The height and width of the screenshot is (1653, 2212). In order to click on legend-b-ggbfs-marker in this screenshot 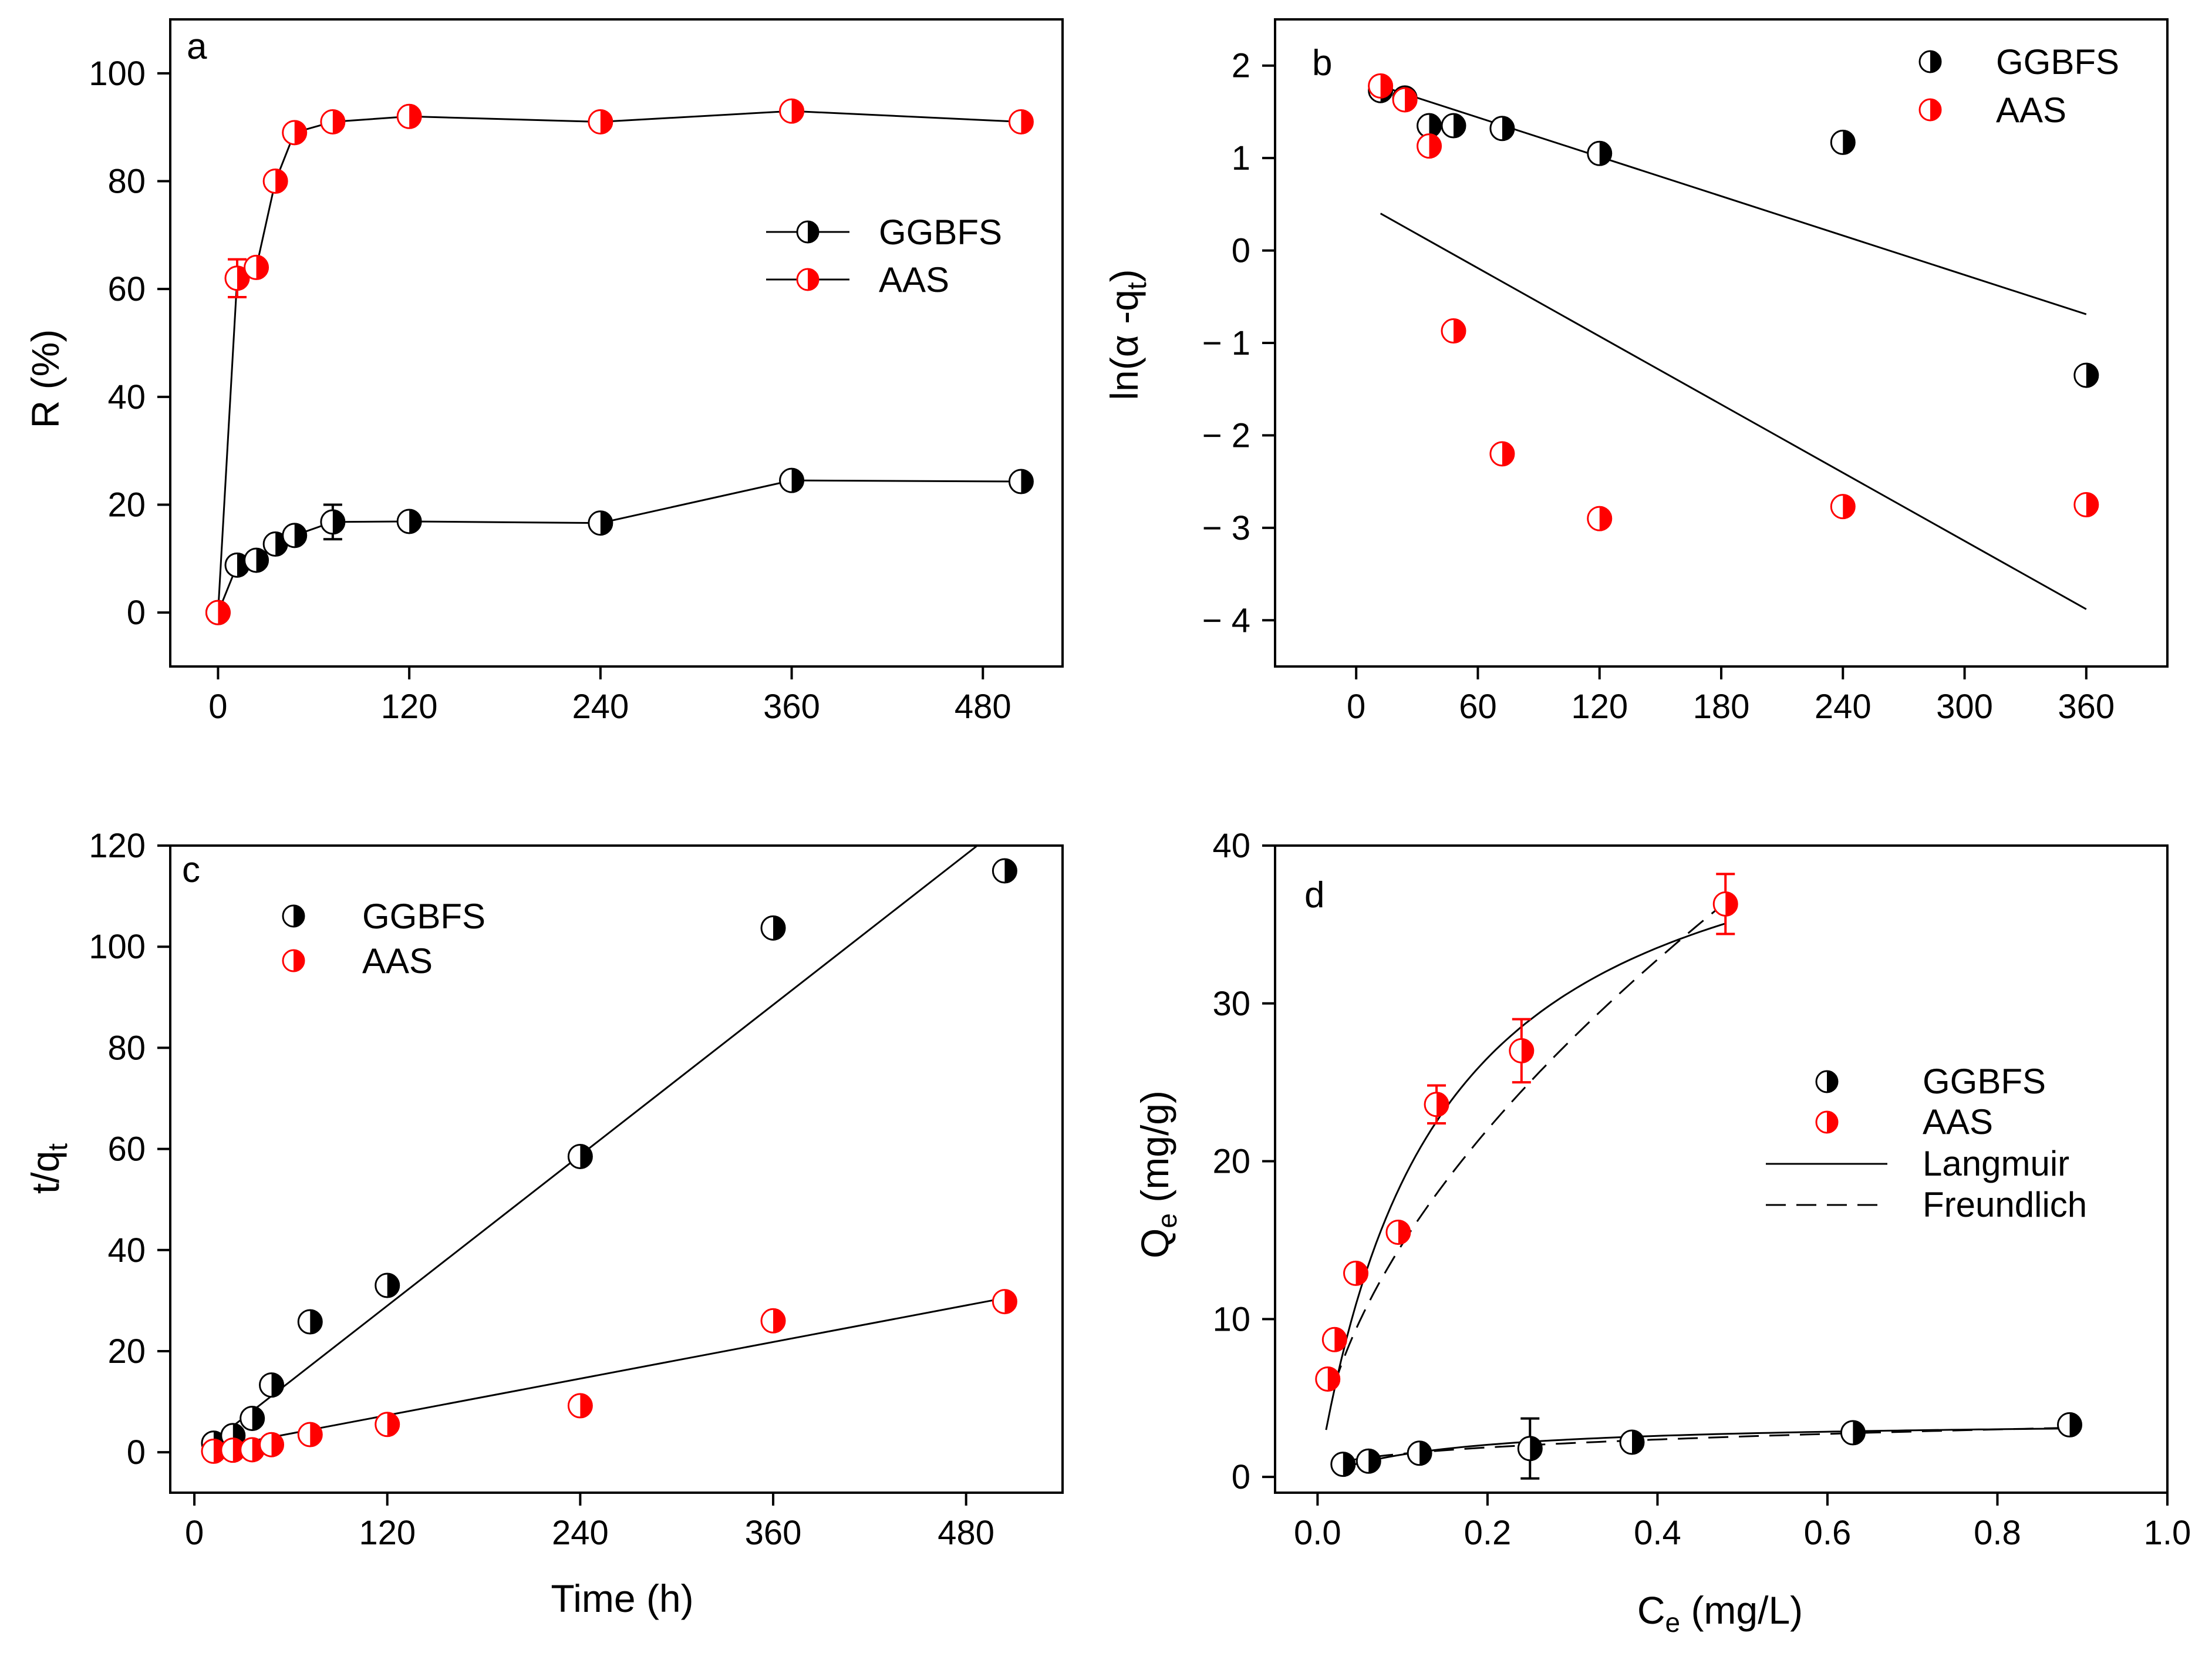, I will do `click(1930, 61)`.